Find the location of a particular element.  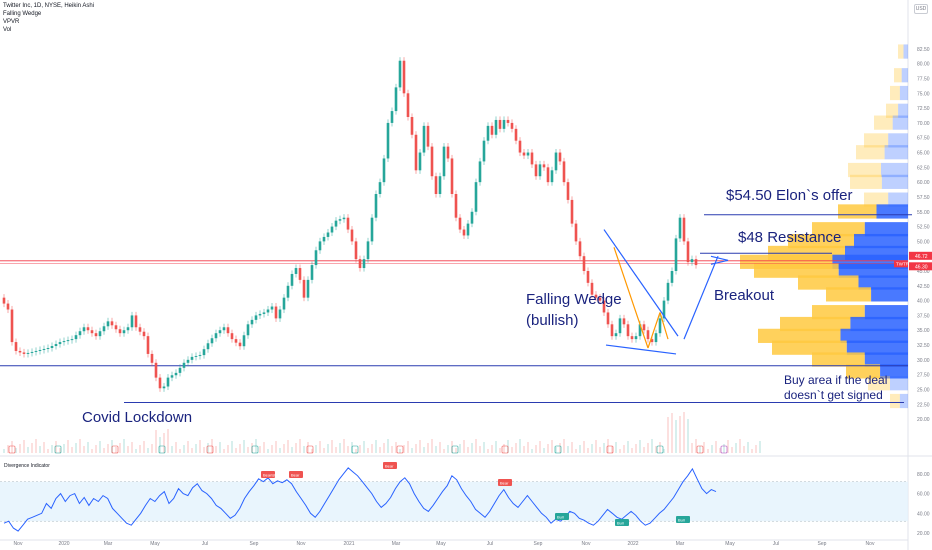

price-tick-label-16: 60.00 is located at coordinates (923, 183).